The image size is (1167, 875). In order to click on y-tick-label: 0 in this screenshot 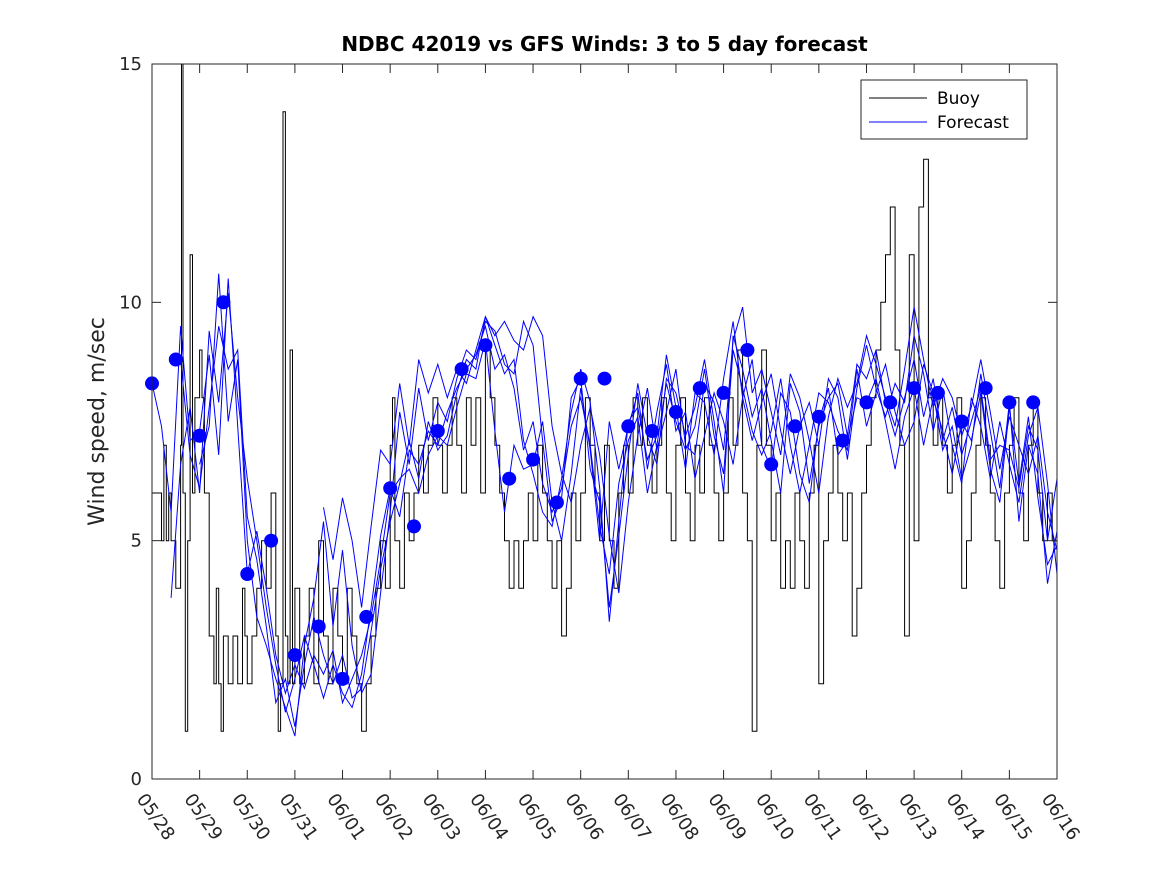, I will do `click(136, 779)`.